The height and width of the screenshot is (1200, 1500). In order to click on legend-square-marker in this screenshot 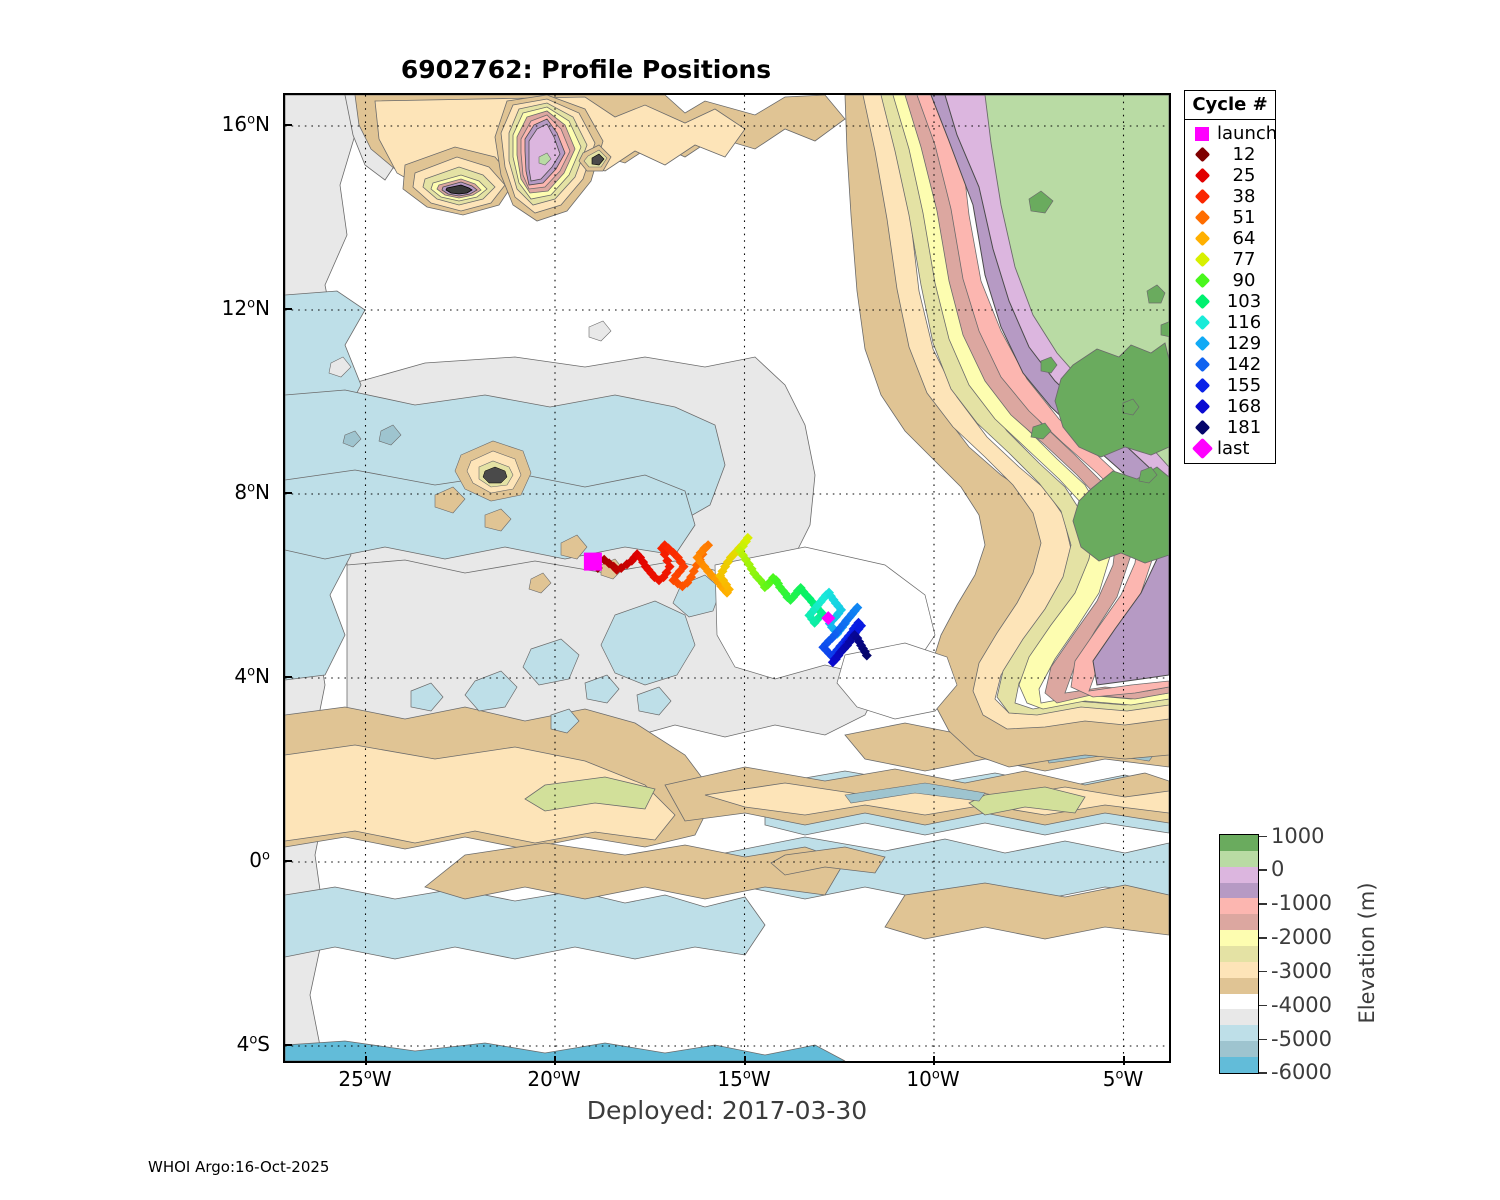, I will do `click(1202, 133)`.